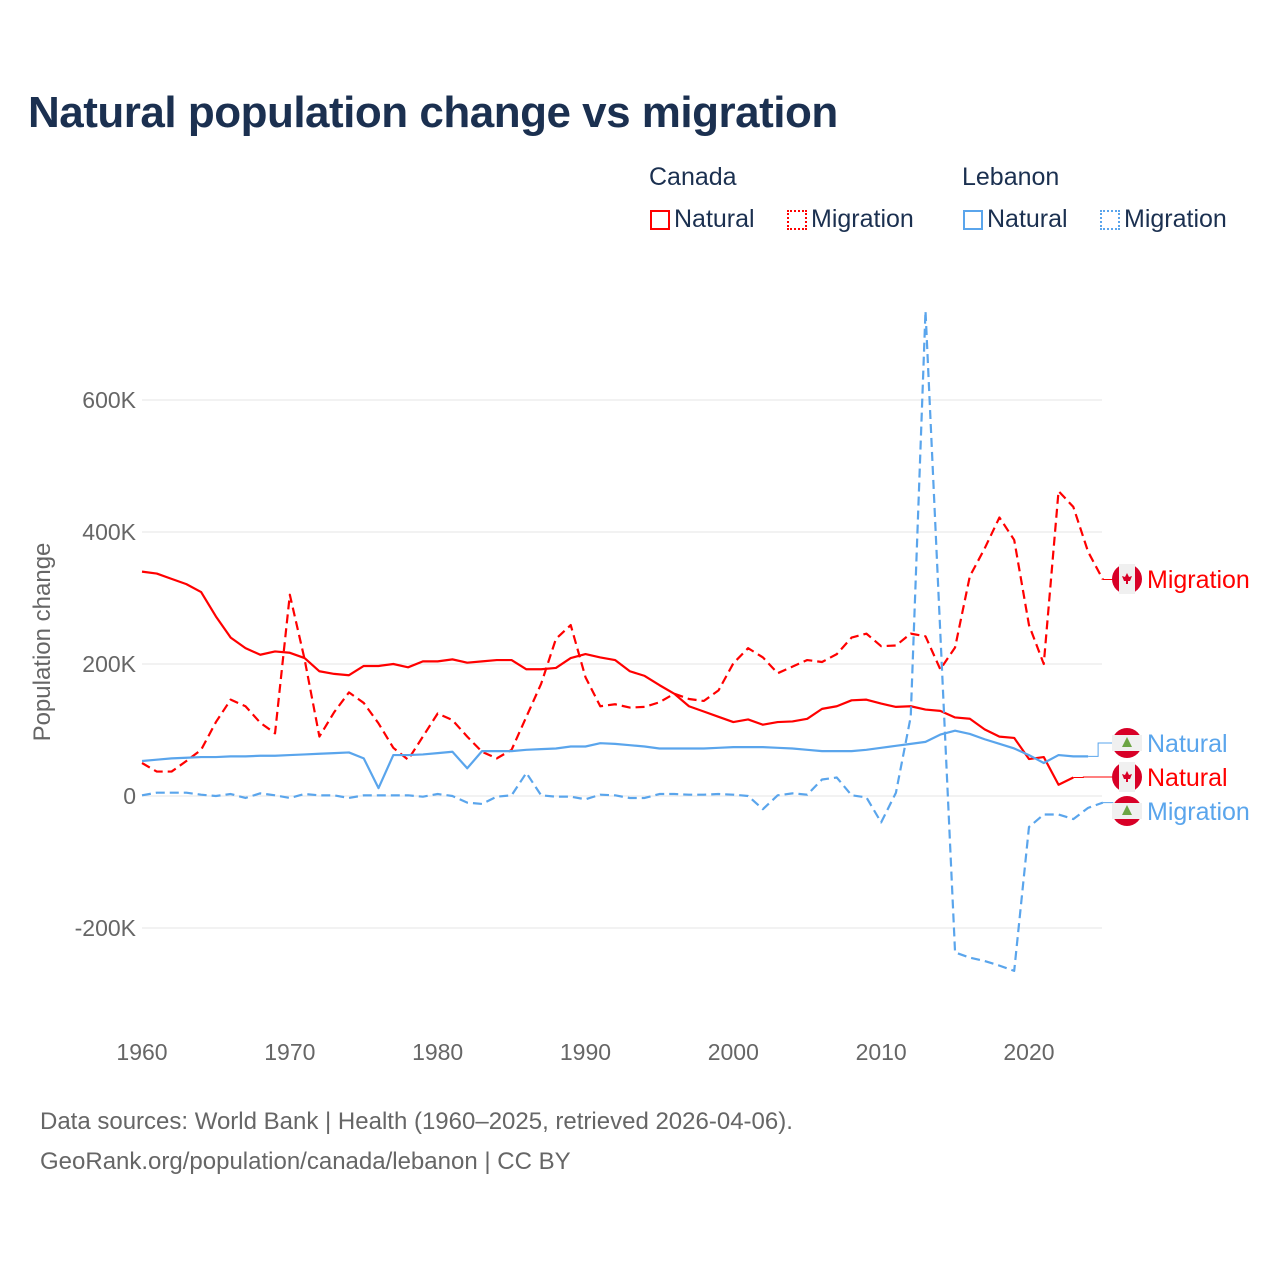  Describe the element at coordinates (1011, 177) in the screenshot. I see `legend-group-lebanon: Lebanon` at that location.